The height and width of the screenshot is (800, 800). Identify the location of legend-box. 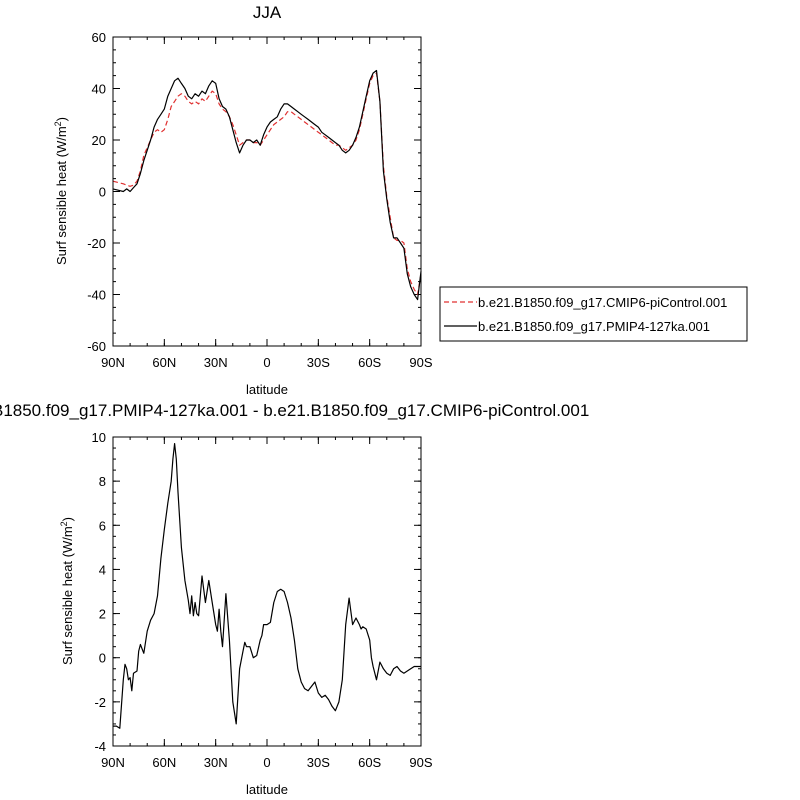
(593, 314).